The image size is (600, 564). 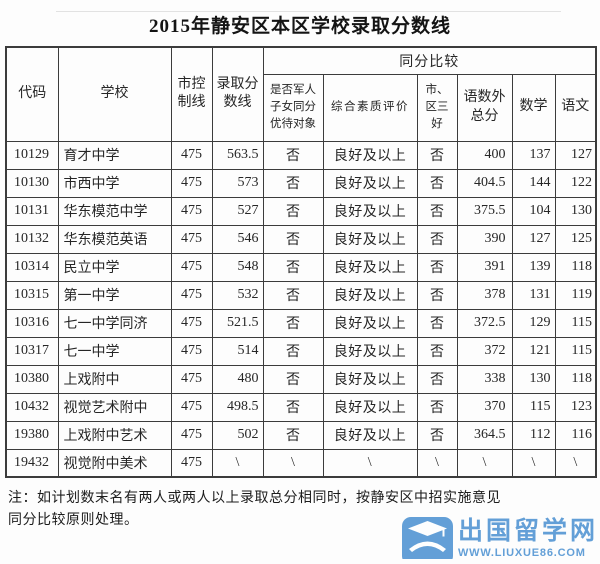 I want to click on cell-military-child: \, so click(x=293, y=463).